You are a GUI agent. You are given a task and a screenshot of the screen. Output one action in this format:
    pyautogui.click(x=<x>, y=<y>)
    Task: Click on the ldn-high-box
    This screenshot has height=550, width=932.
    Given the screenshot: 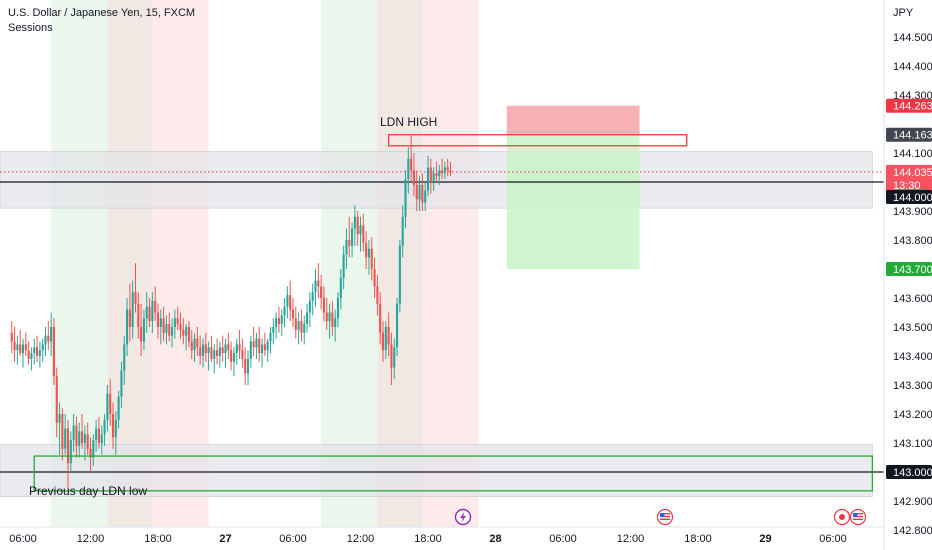 What is the action you would take?
    pyautogui.click(x=537, y=140)
    